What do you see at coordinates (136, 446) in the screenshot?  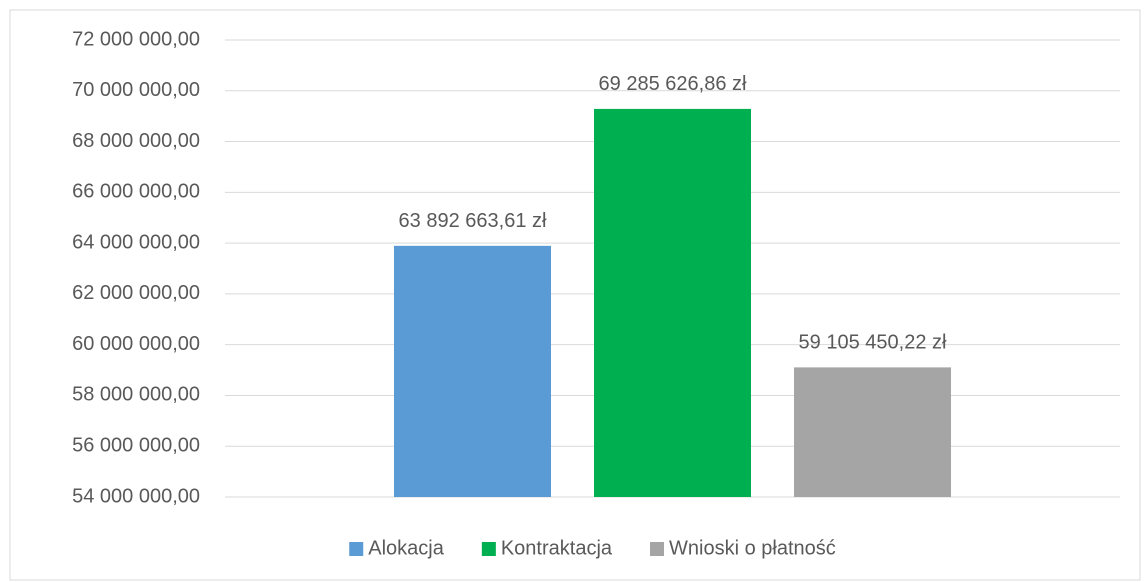 I see `y-tick-label: 56 000 000,00` at bounding box center [136, 446].